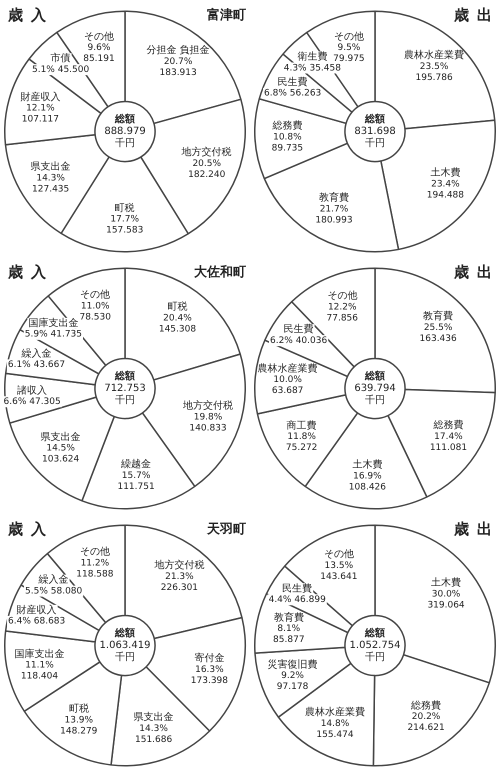  What do you see at coordinates (446, 599) in the screenshot?
I see `data-label: 30.0% 319.064` at bounding box center [446, 599].